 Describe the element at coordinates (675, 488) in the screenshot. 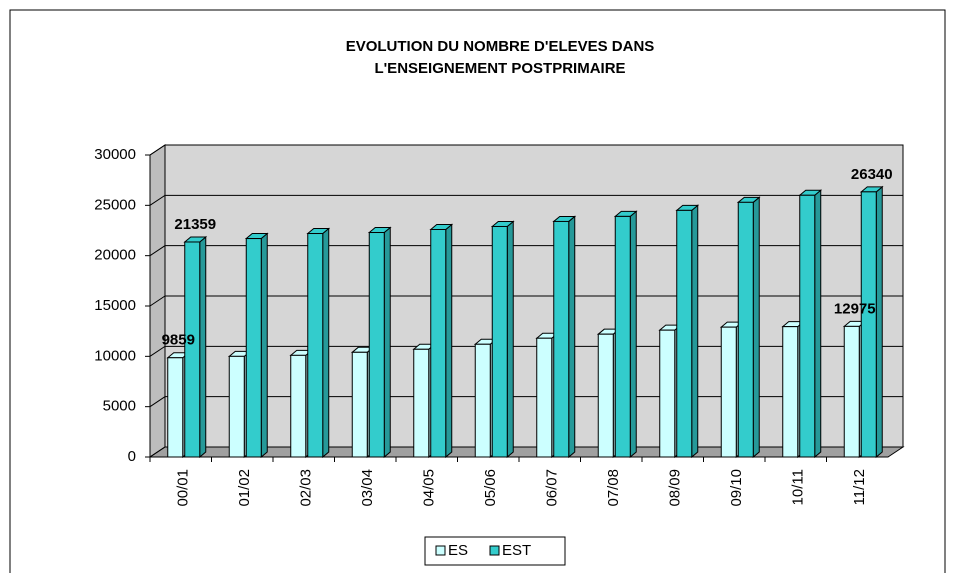

I see `x-tick-label: 08/09` at that location.